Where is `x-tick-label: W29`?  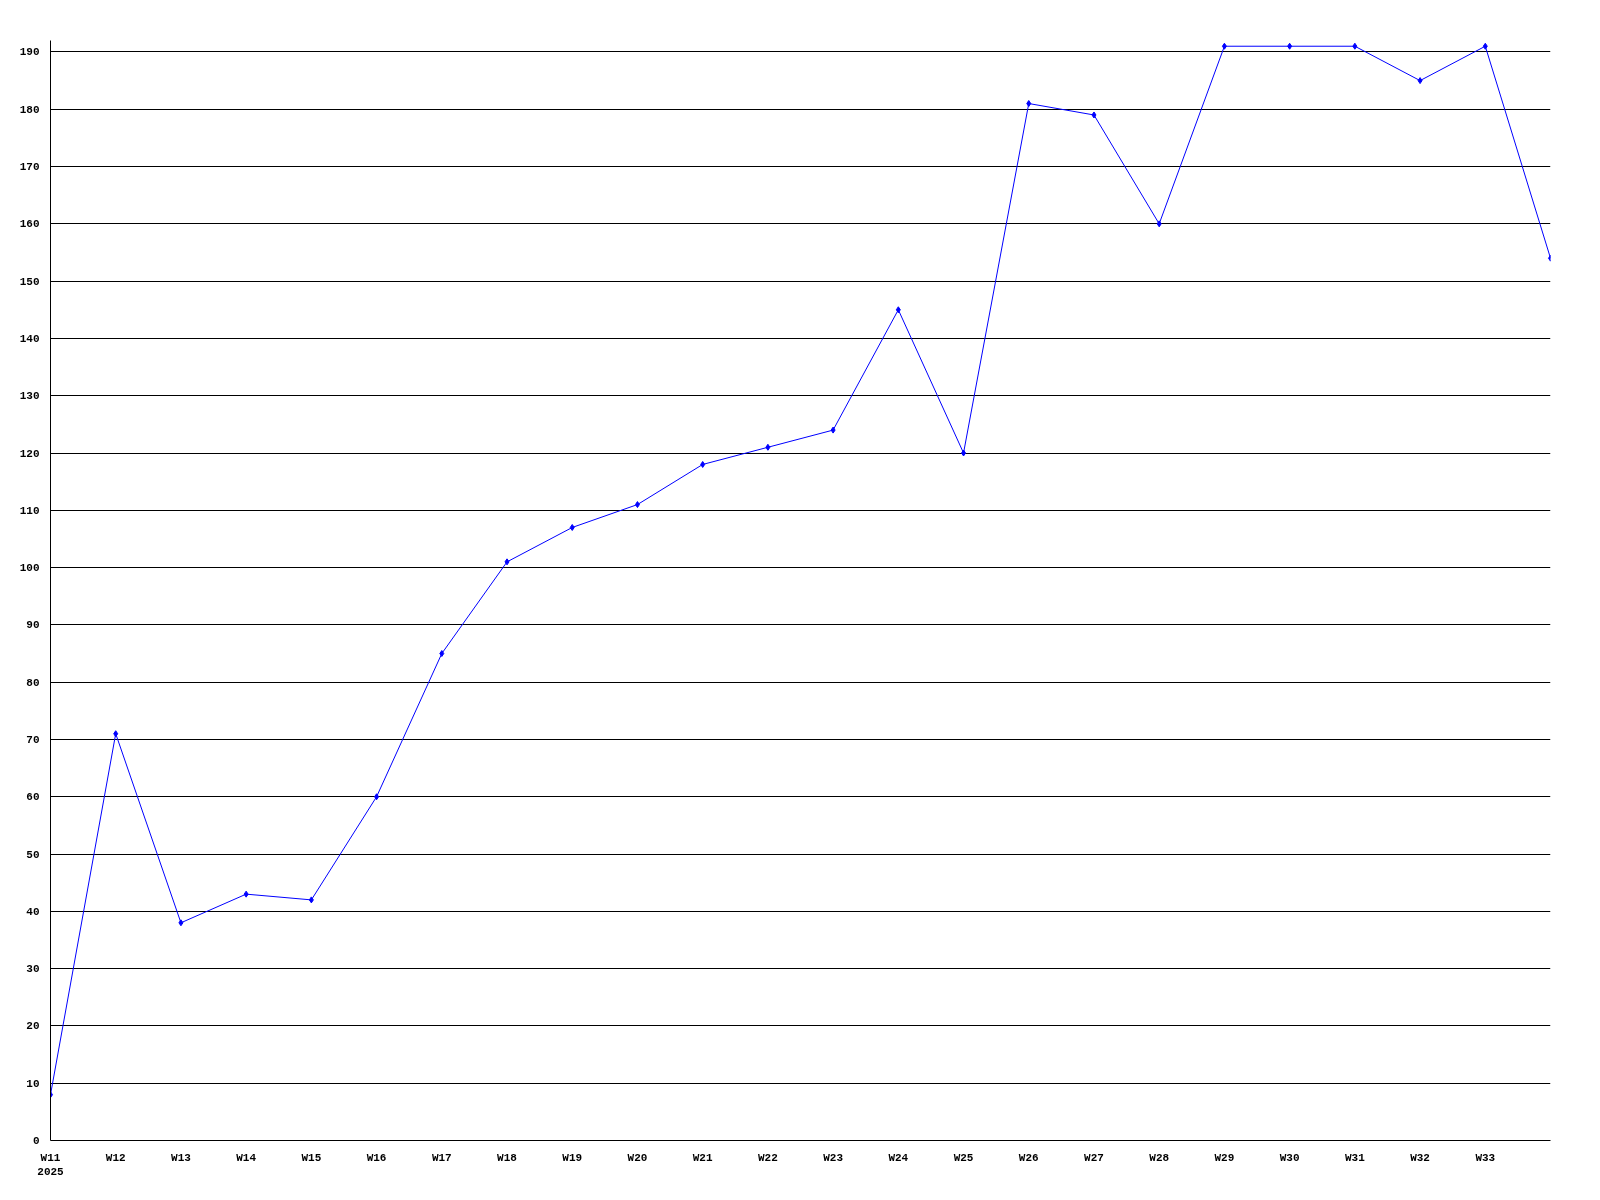 x-tick-label: W29 is located at coordinates (1224, 1157).